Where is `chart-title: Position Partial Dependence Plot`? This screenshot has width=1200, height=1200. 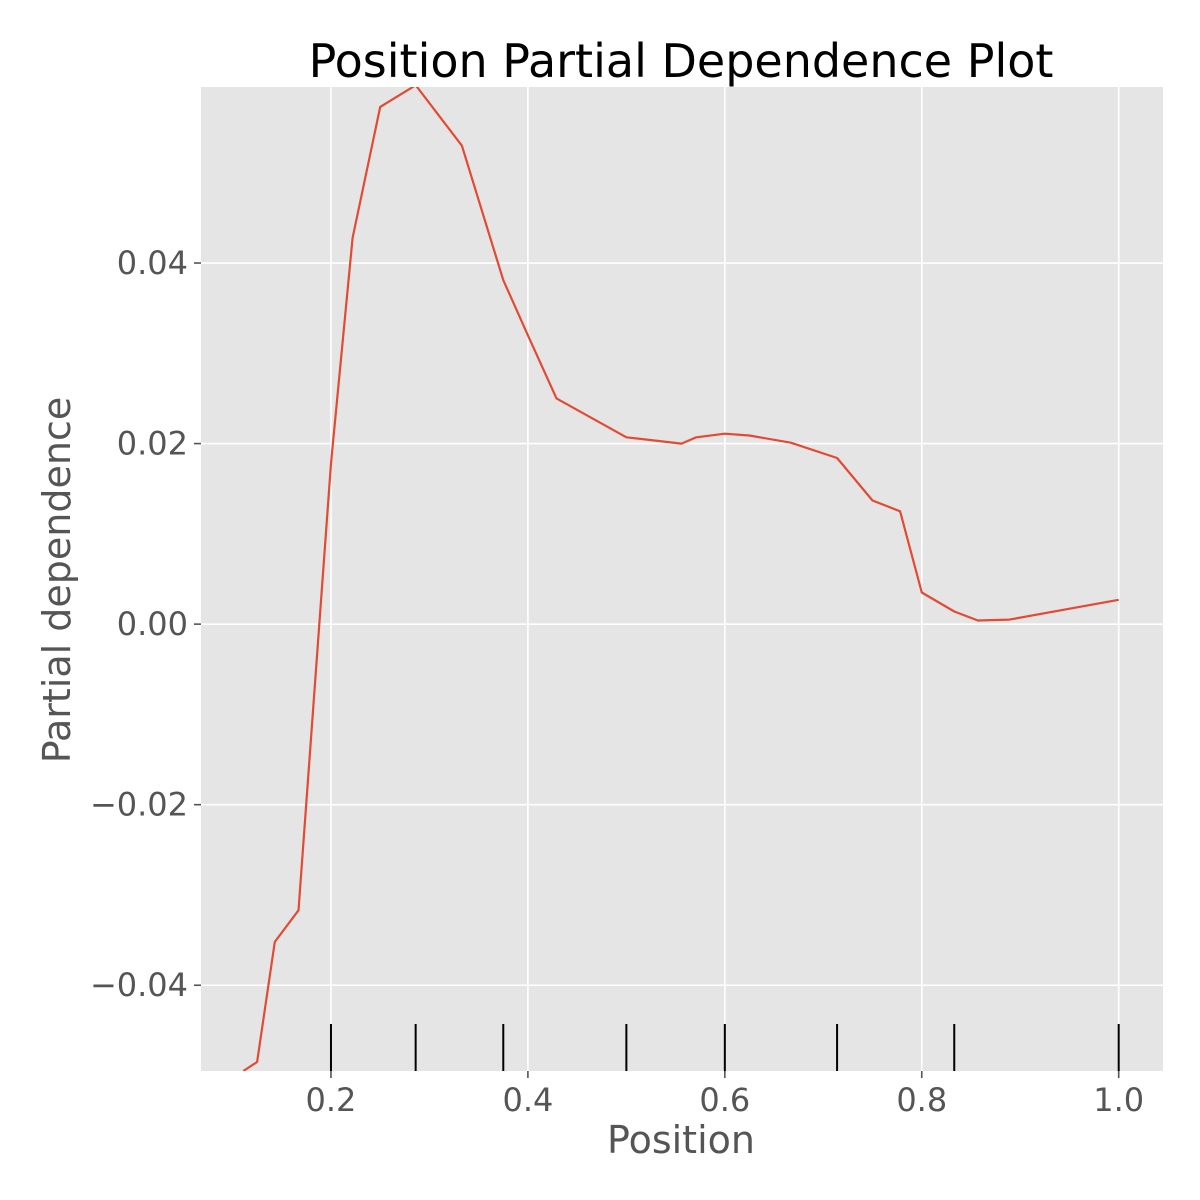
chart-title: Position Partial Dependence Plot is located at coordinates (681, 61).